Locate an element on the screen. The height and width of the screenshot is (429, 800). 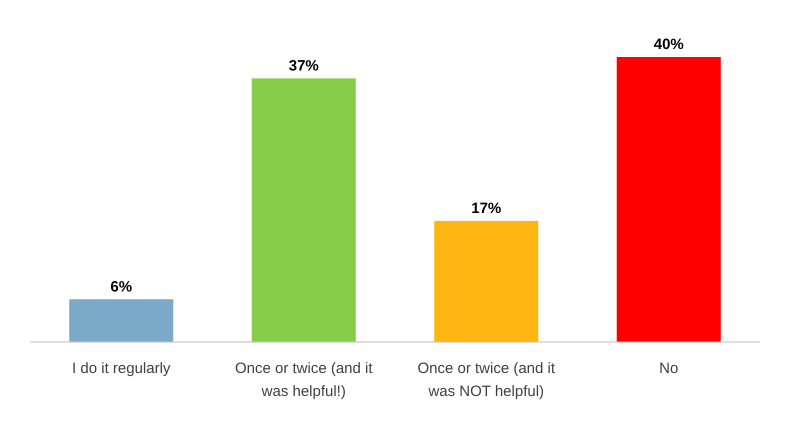
x-tick-label: No is located at coordinates (668, 368).